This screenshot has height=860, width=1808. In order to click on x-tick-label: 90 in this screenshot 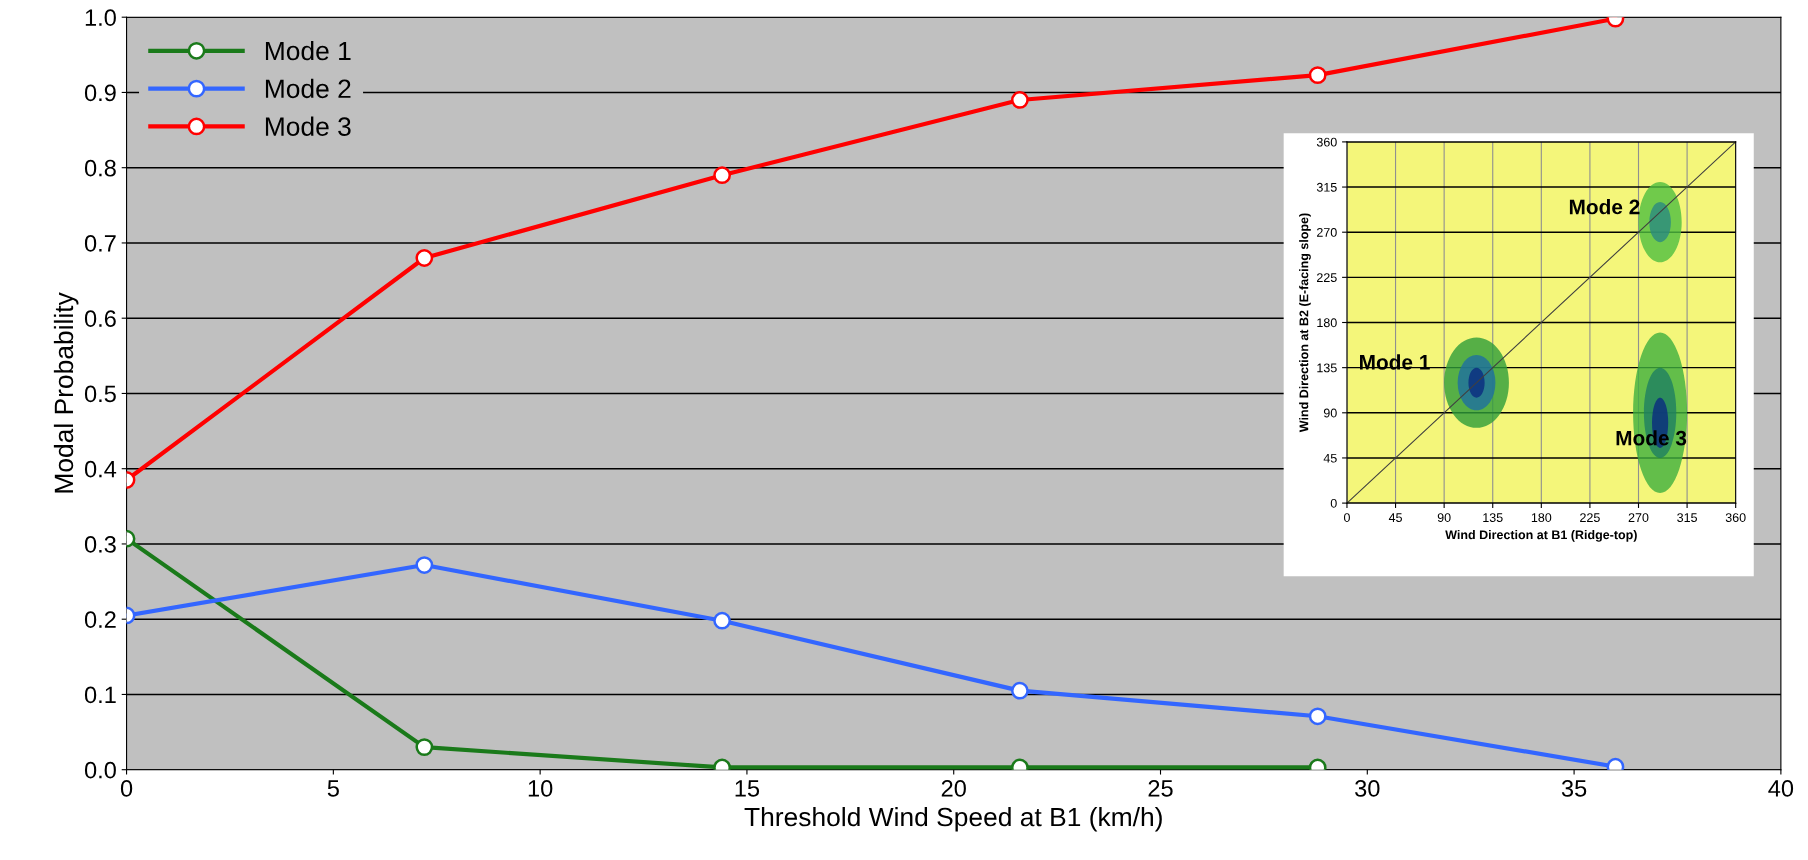, I will do `click(1444, 517)`.